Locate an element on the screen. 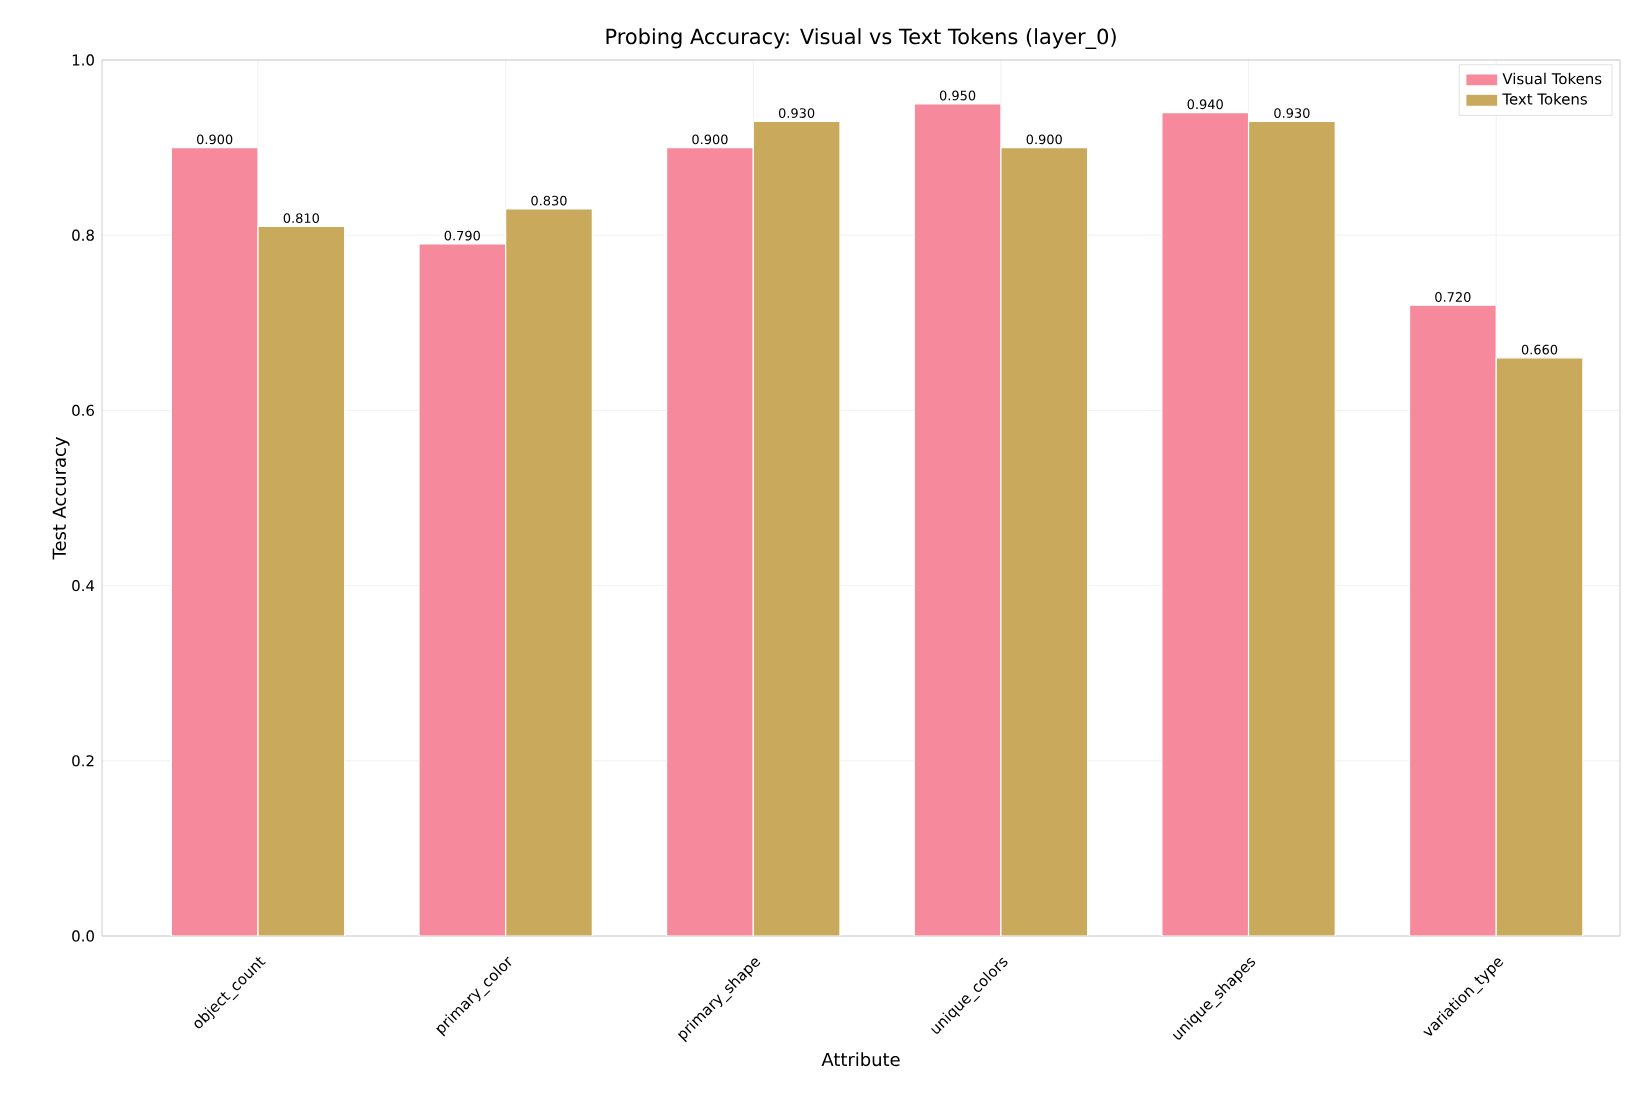 This screenshot has height=1100, width=1632. x-axis-title: Attribute is located at coordinates (860, 1059).